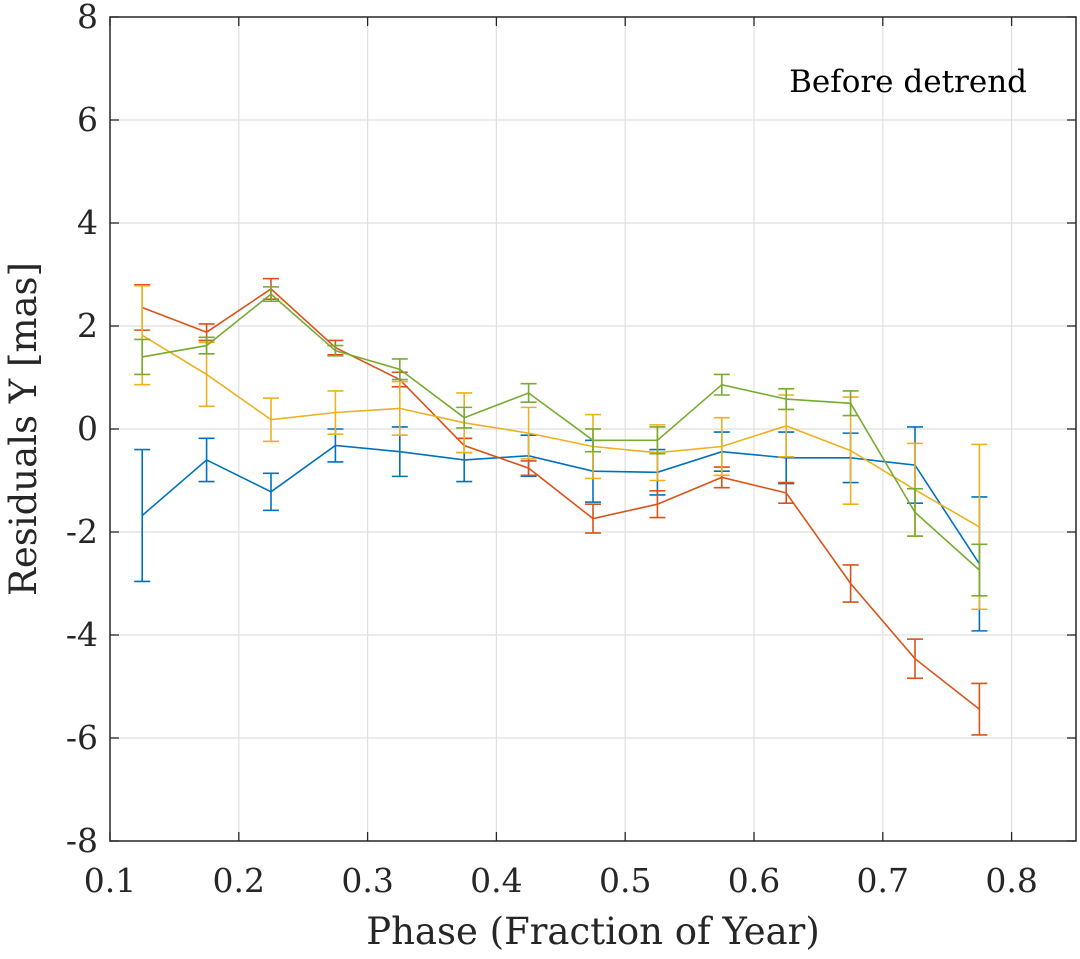  I want to click on x-tick-label: 0.6, so click(754, 880).